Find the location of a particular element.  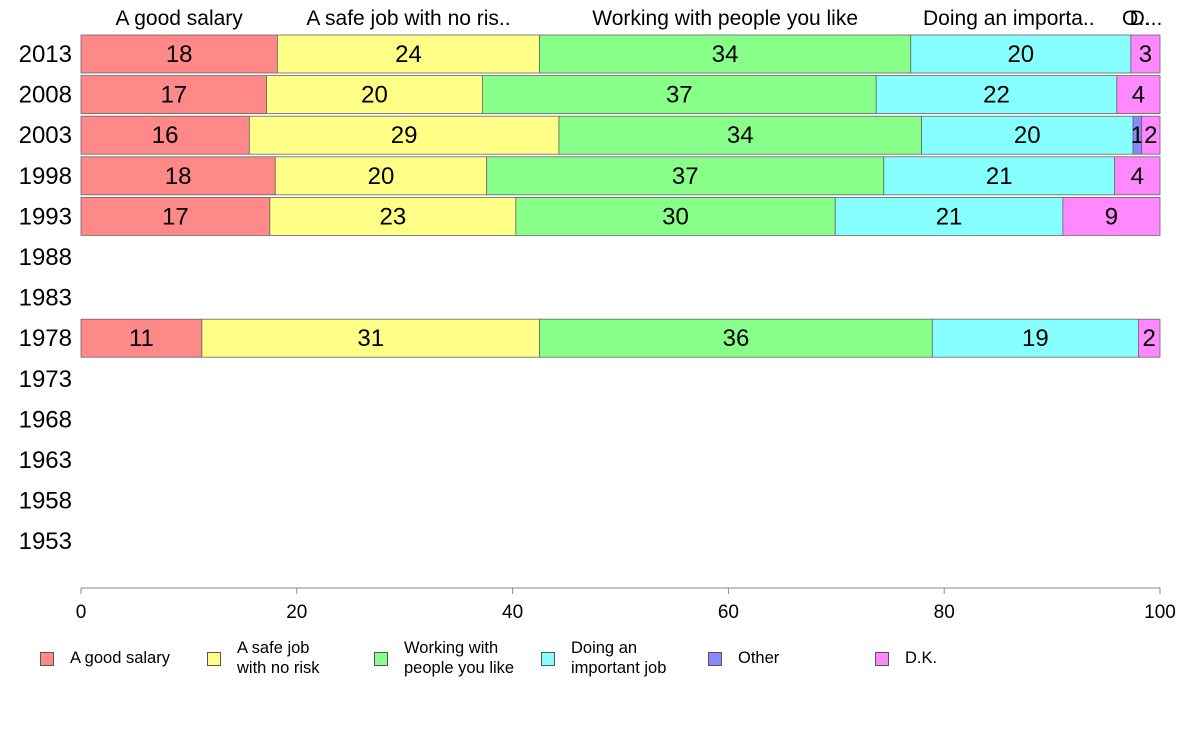

data-label: 9 is located at coordinates (1111, 216).